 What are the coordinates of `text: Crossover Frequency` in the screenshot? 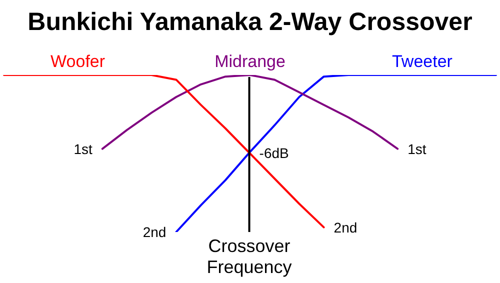 It's located at (249, 256).